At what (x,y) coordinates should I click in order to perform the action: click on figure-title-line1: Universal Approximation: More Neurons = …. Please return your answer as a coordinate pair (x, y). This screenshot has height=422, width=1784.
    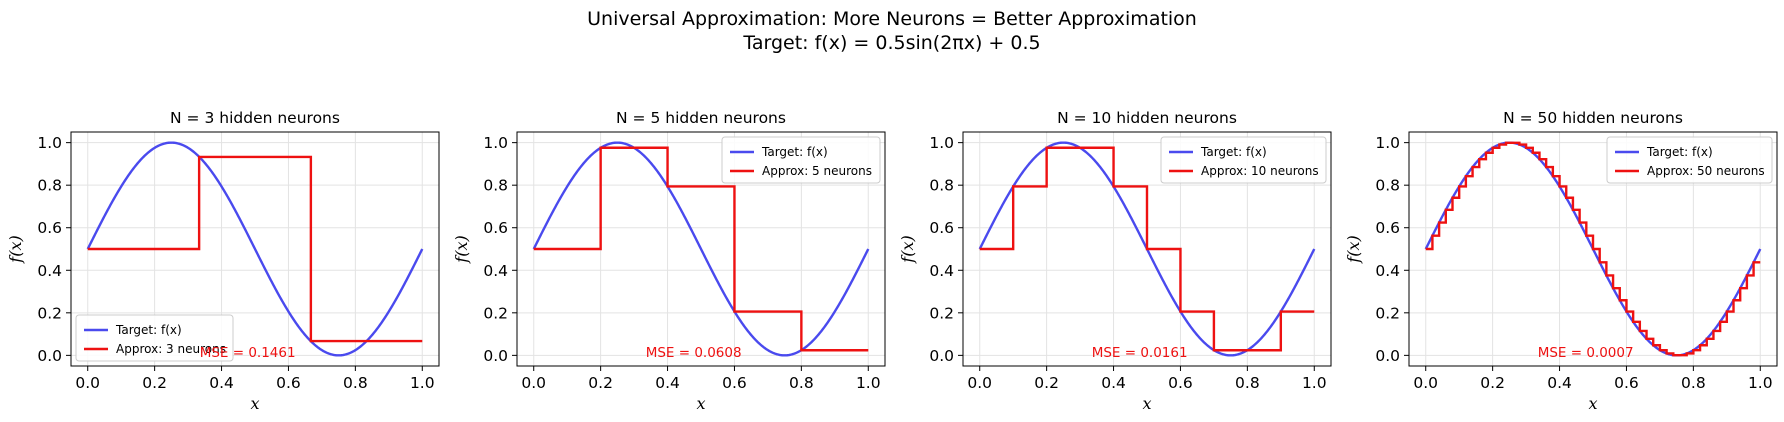
    Looking at the image, I should click on (892, 19).